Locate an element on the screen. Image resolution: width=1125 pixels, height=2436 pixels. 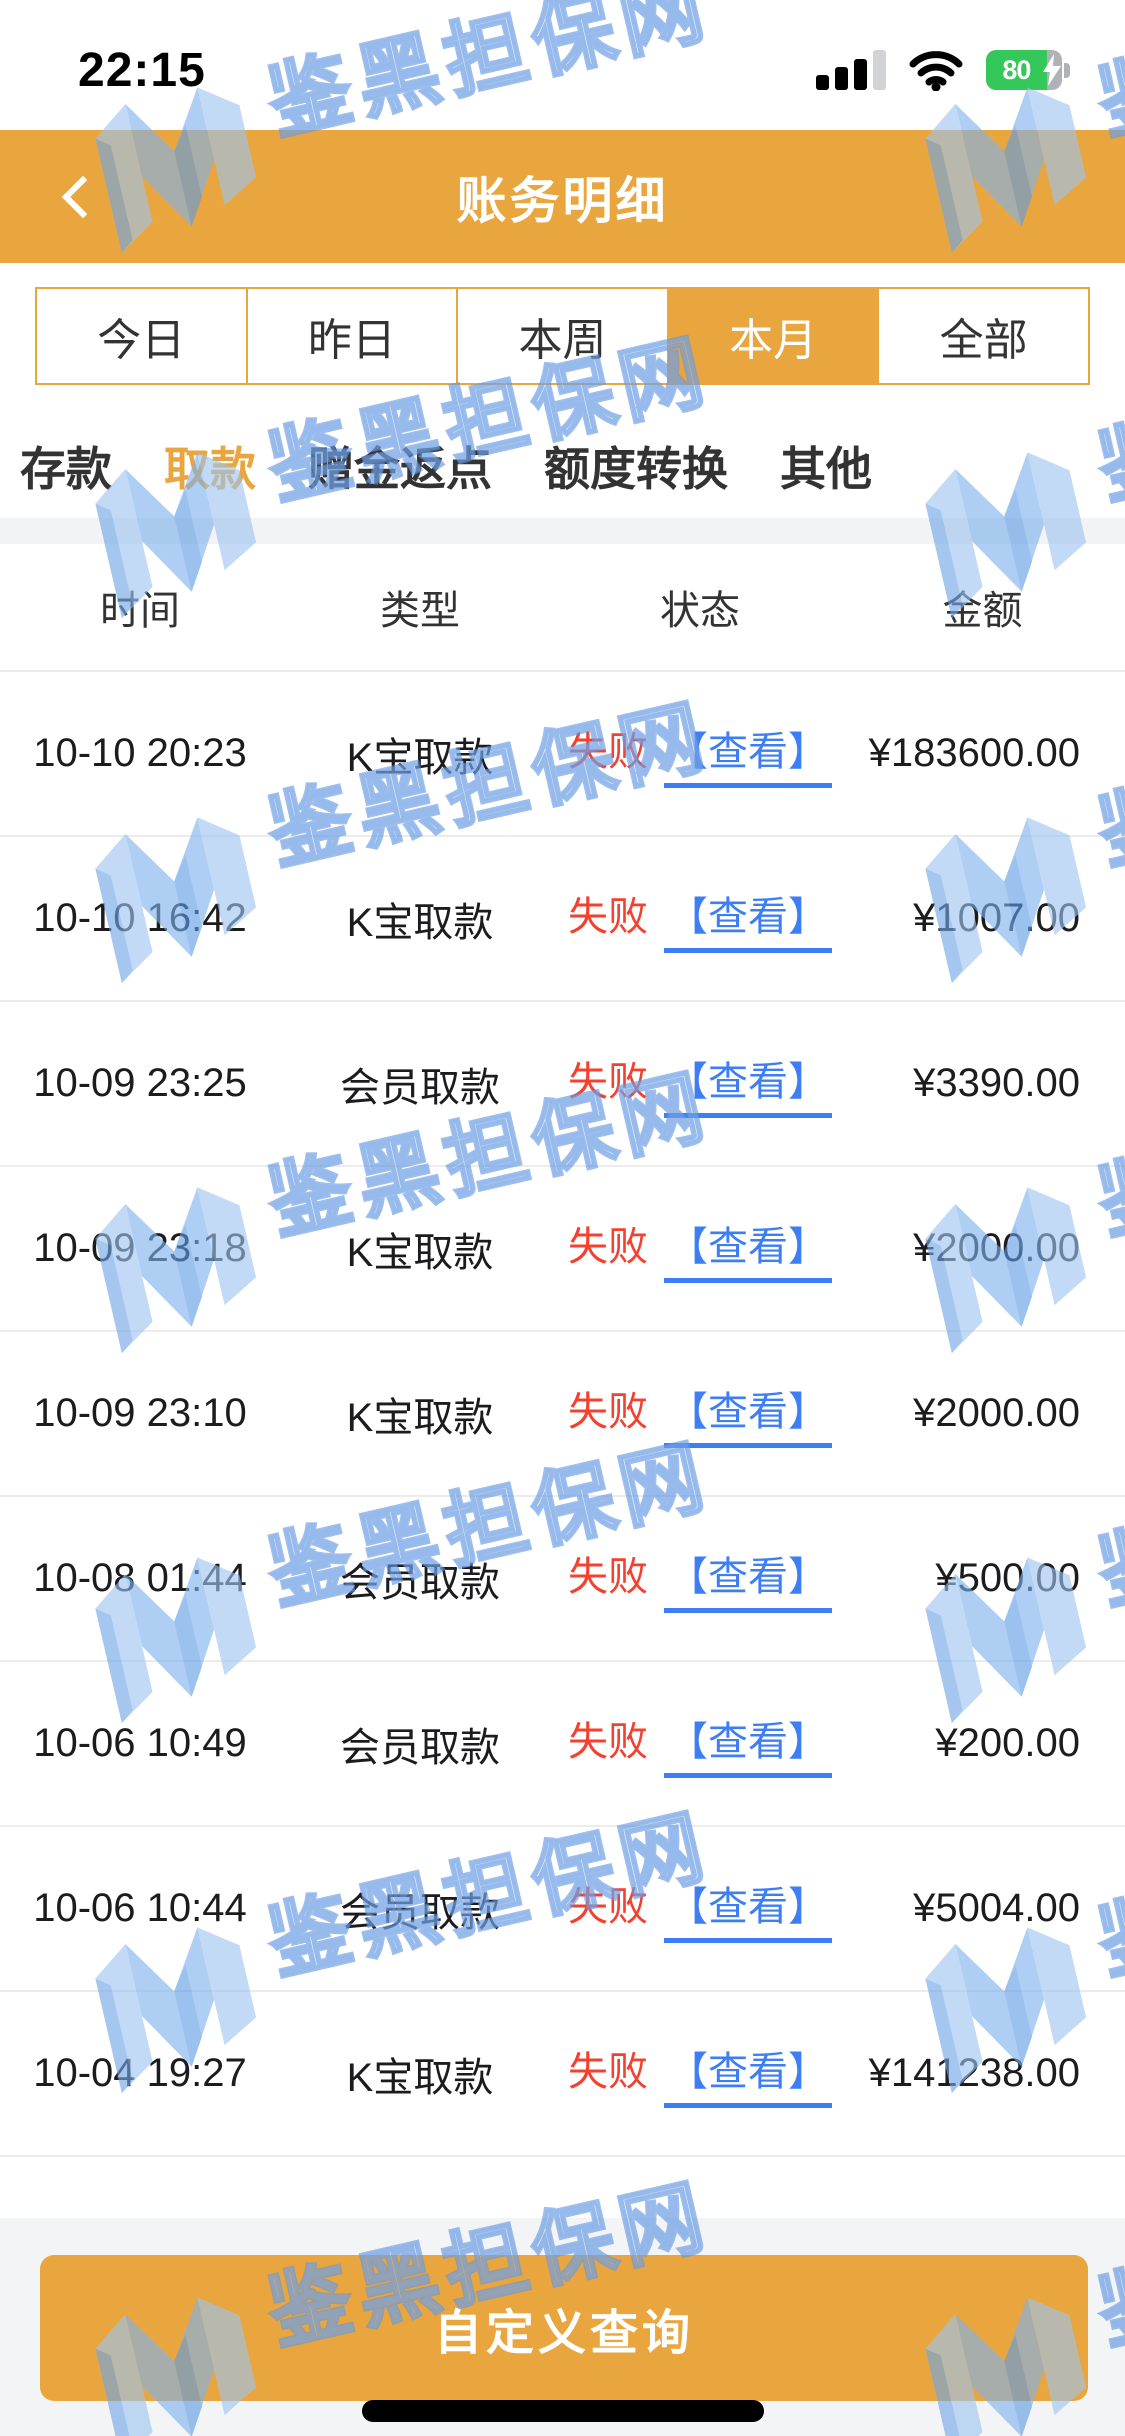
table-row: 10-06 10:49 会员取款 失败 【查看】 ¥200.00 is located at coordinates (562, 1744).